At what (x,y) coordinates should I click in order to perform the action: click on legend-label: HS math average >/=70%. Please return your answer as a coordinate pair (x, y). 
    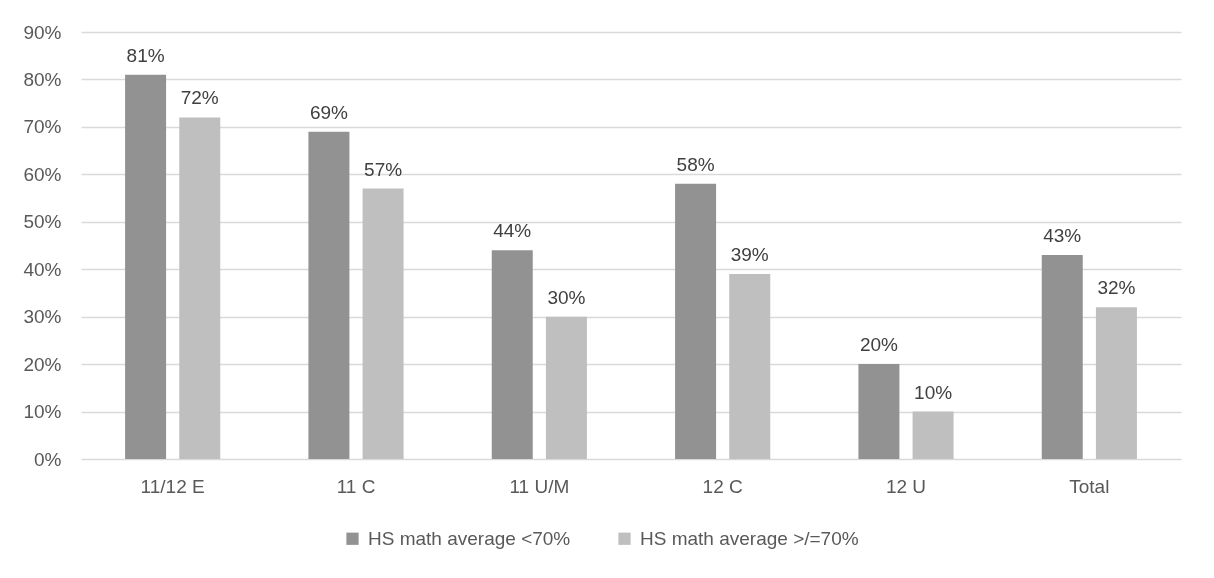
    Looking at the image, I should click on (749, 538).